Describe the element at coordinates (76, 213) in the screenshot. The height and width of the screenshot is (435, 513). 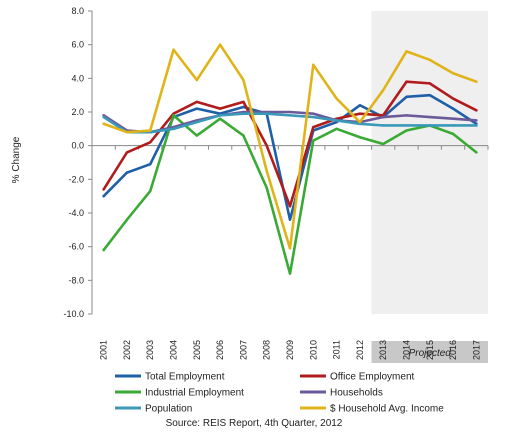
I see `y-tick-label: -4.0` at that location.